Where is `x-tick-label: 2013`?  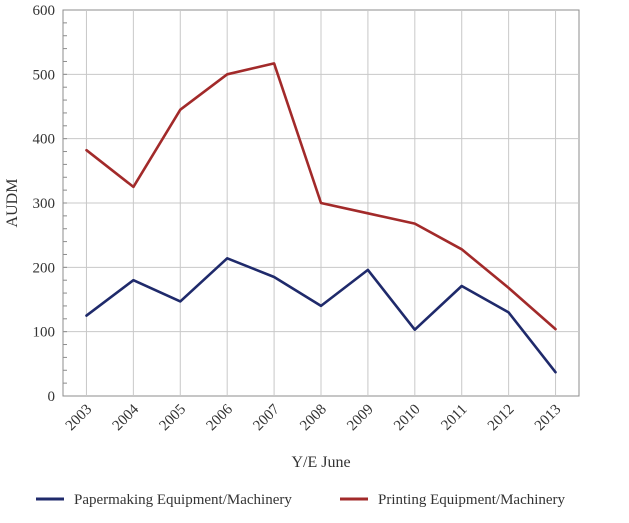 x-tick-label: 2013 is located at coordinates (548, 418).